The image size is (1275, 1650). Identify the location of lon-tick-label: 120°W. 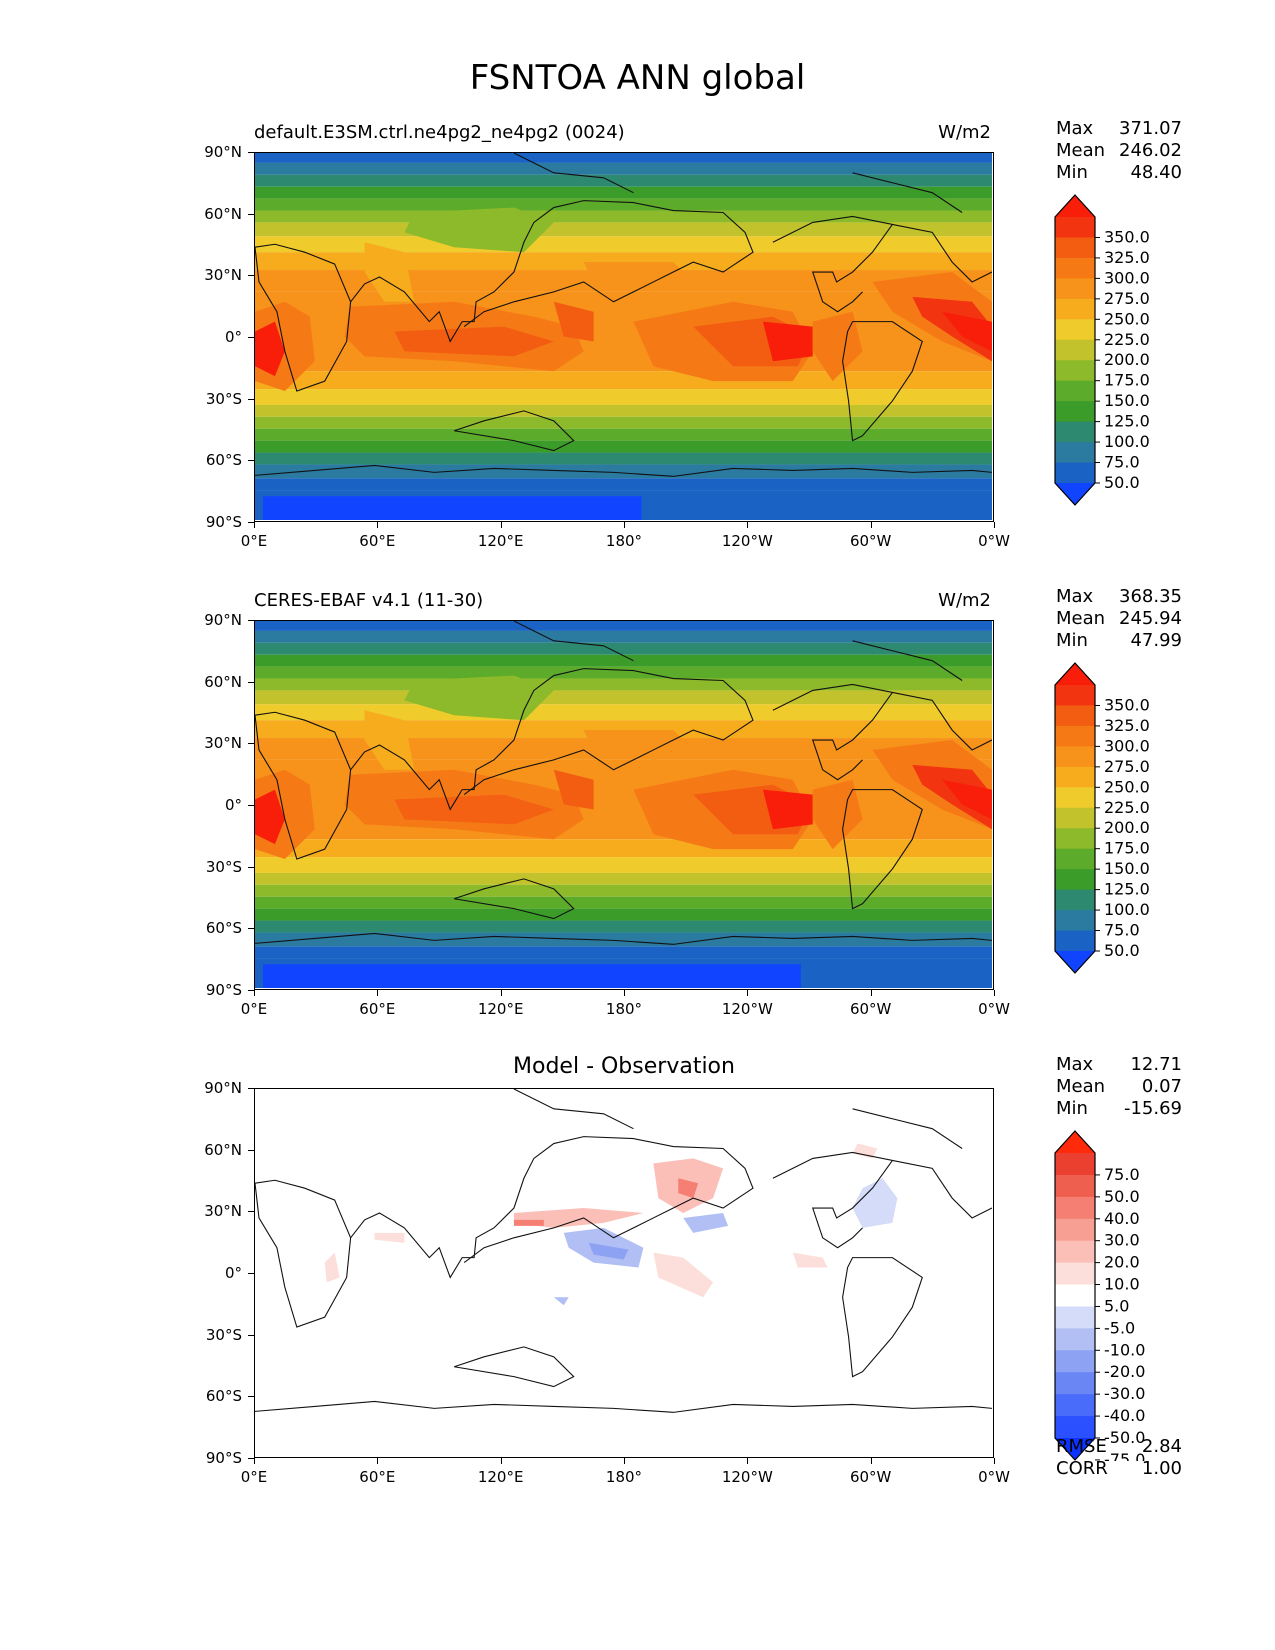
(747, 541).